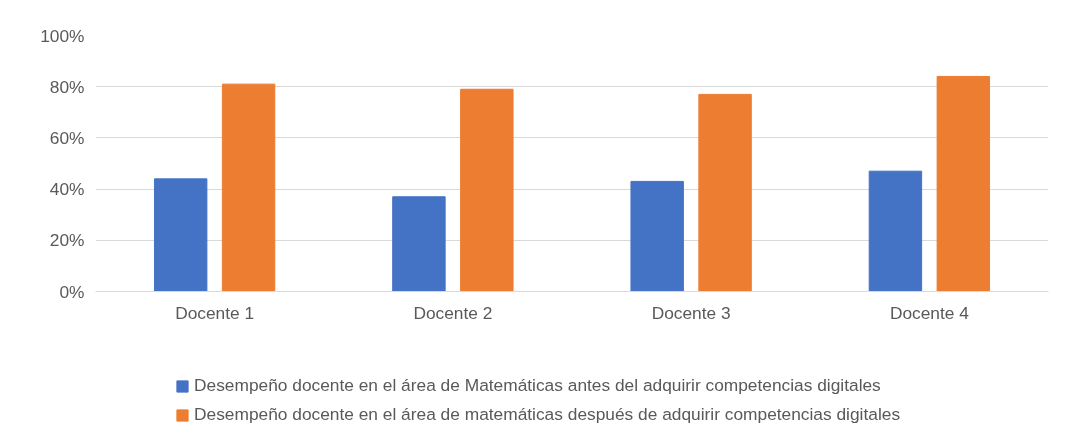 This screenshot has height=441, width=1065. I want to click on x-tick-label: Docente 4, so click(929, 312).